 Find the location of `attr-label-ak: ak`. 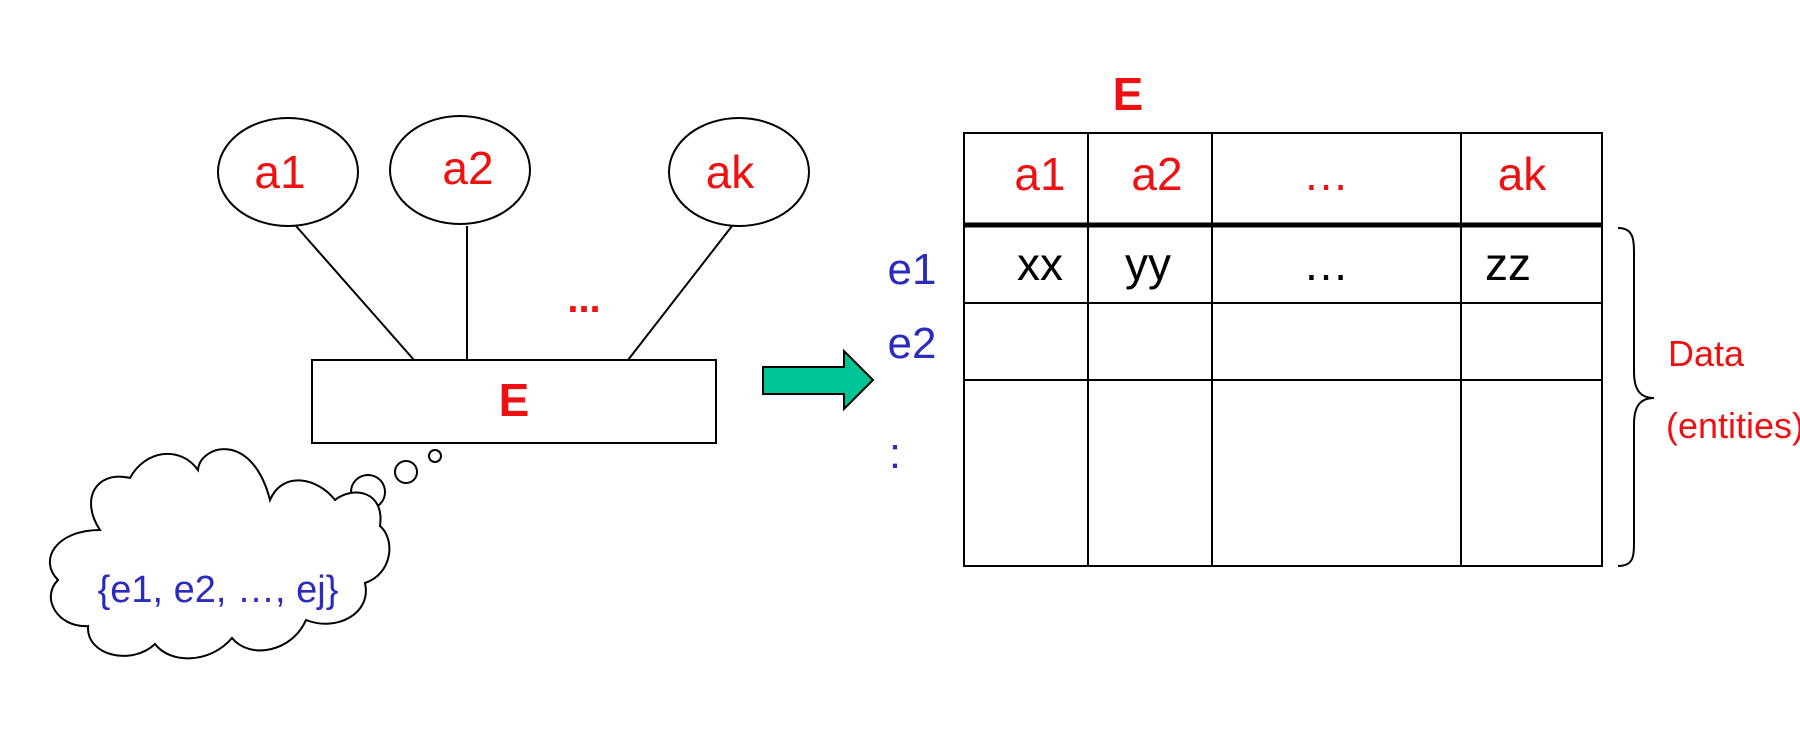

attr-label-ak: ak is located at coordinates (731, 172).